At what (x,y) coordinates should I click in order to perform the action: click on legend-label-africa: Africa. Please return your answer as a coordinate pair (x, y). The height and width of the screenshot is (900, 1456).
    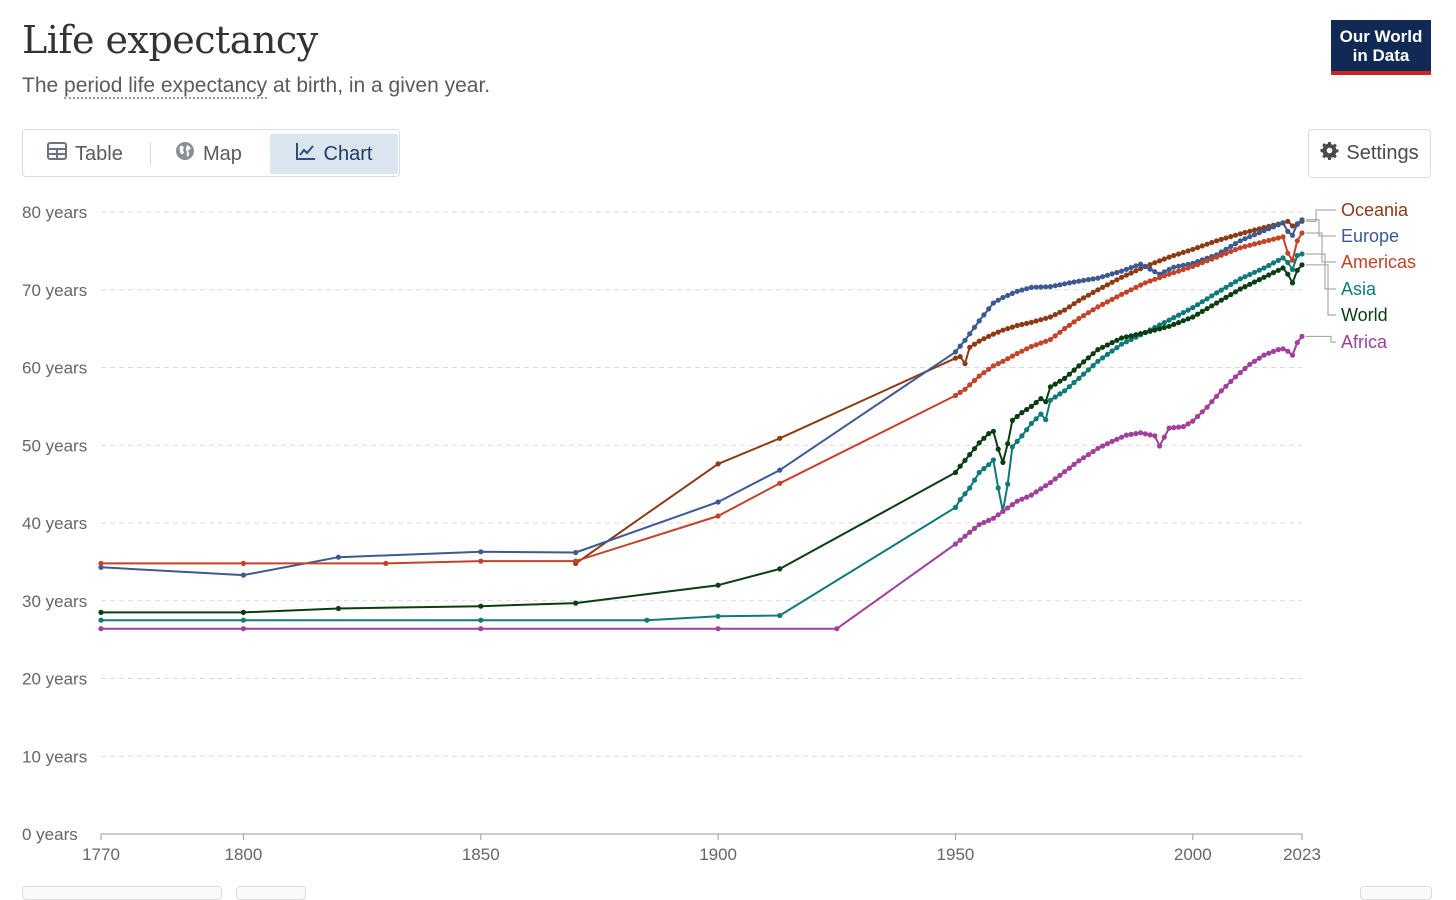
    Looking at the image, I should click on (1364, 342).